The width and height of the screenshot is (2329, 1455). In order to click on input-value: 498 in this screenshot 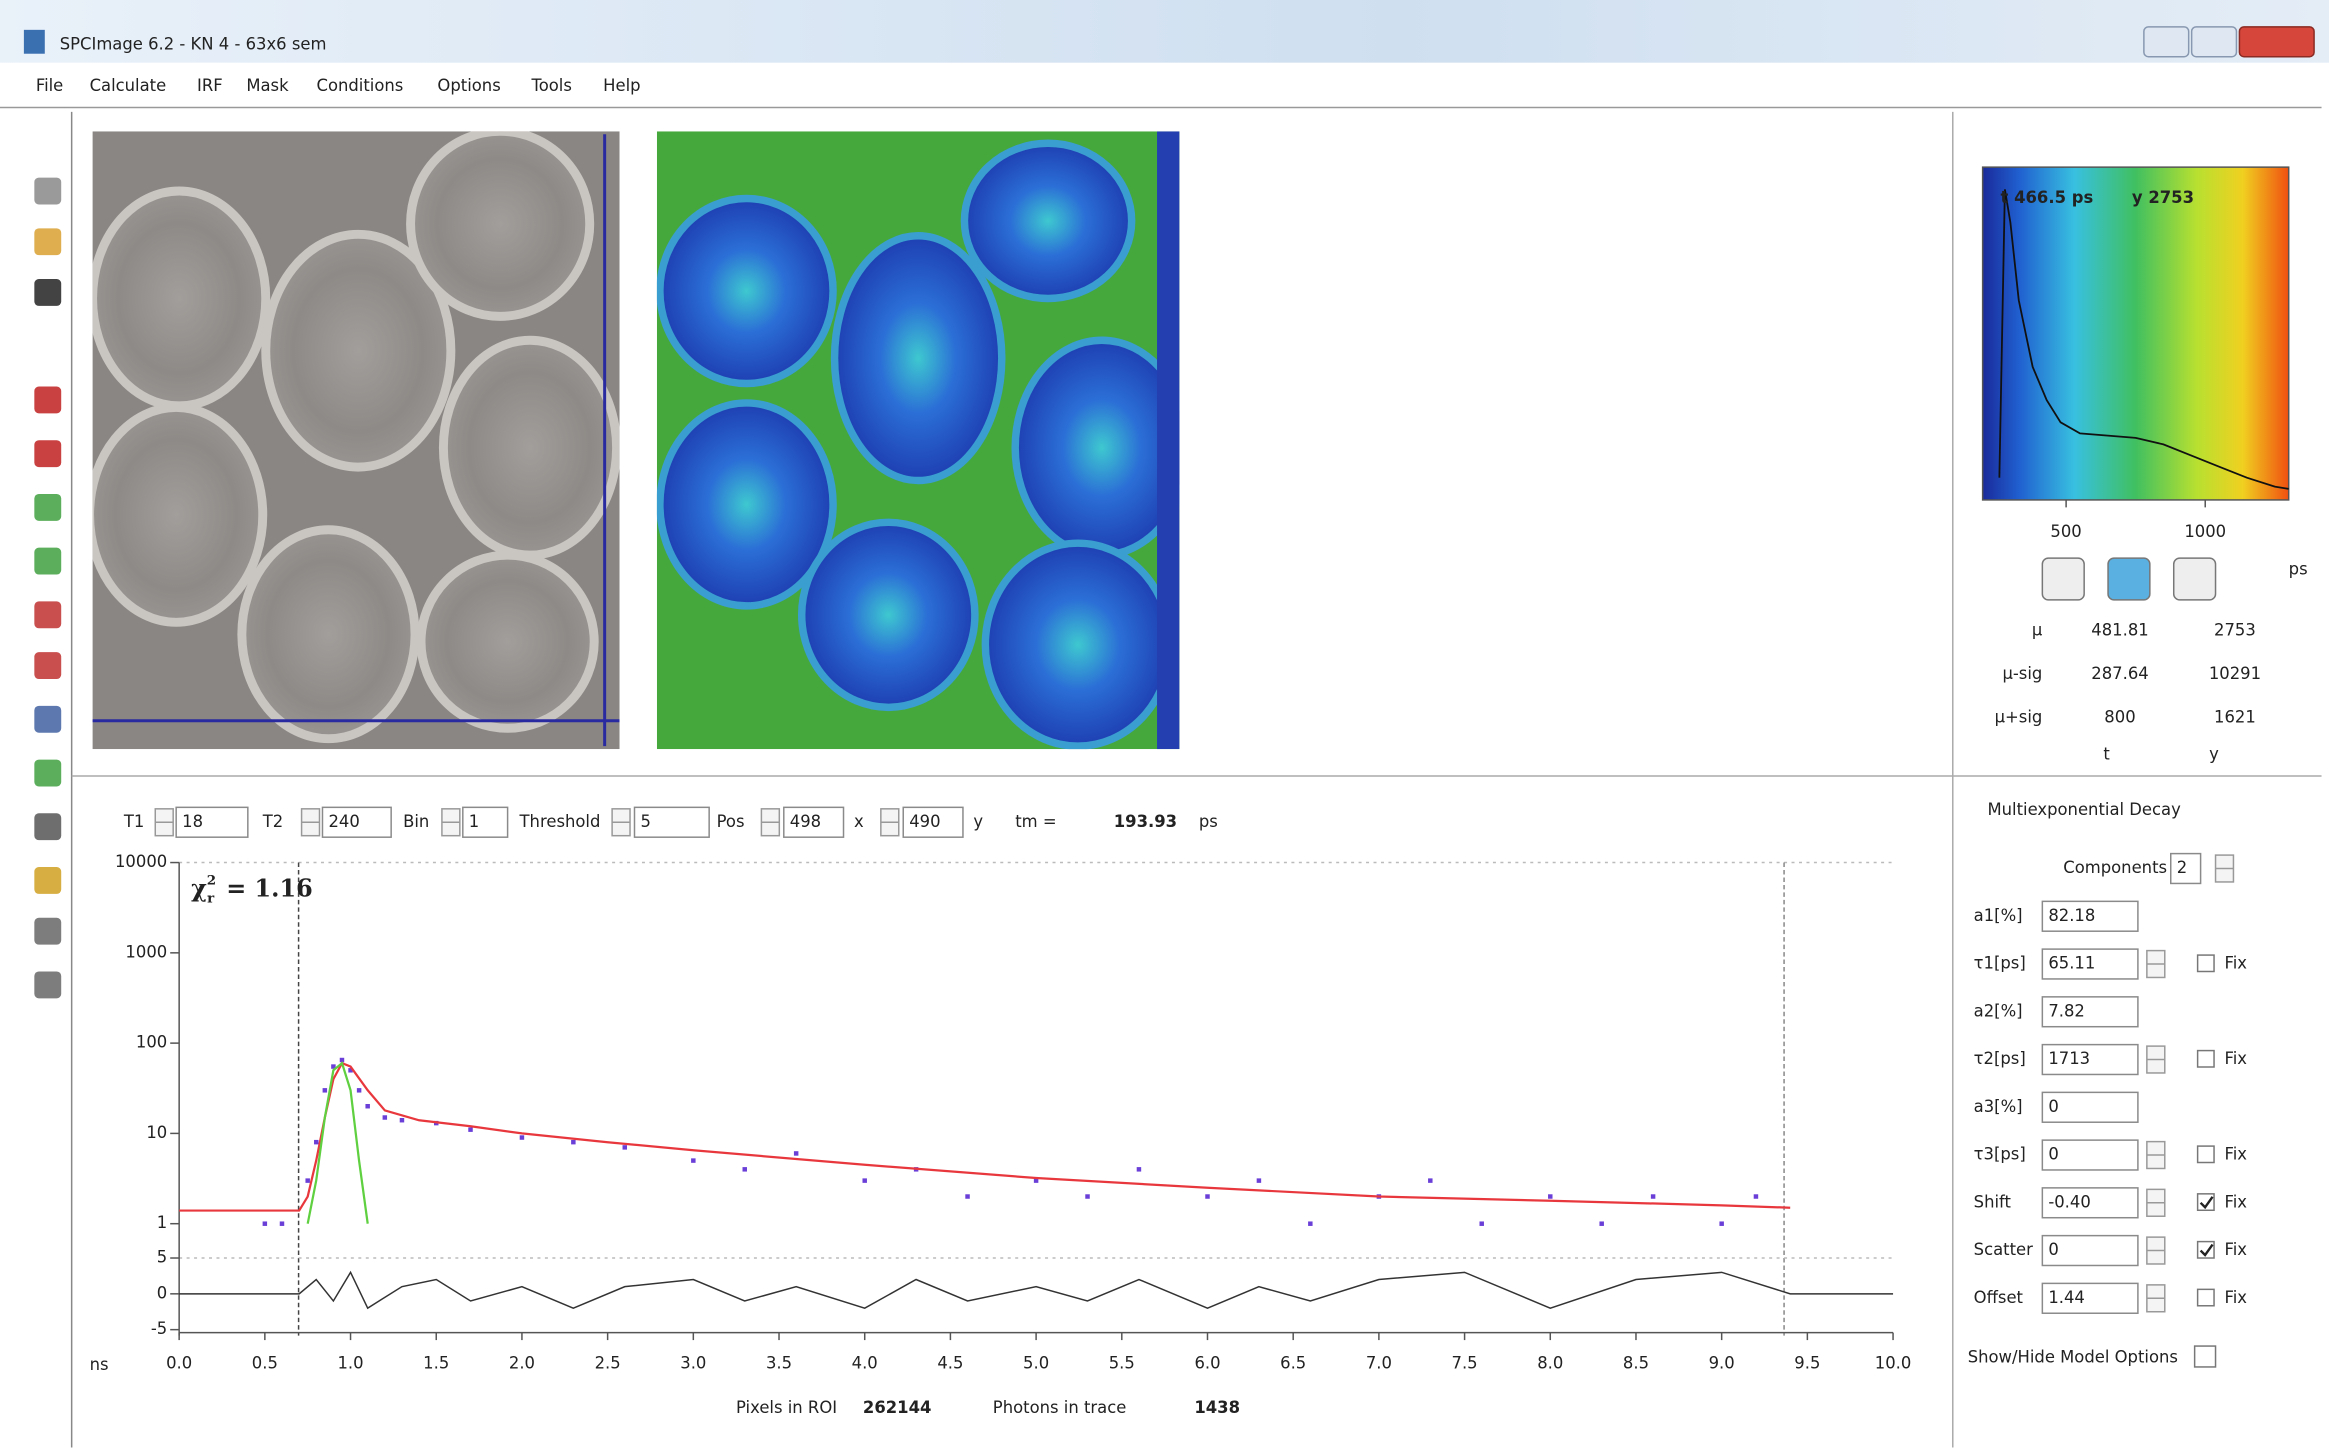, I will do `click(805, 821)`.